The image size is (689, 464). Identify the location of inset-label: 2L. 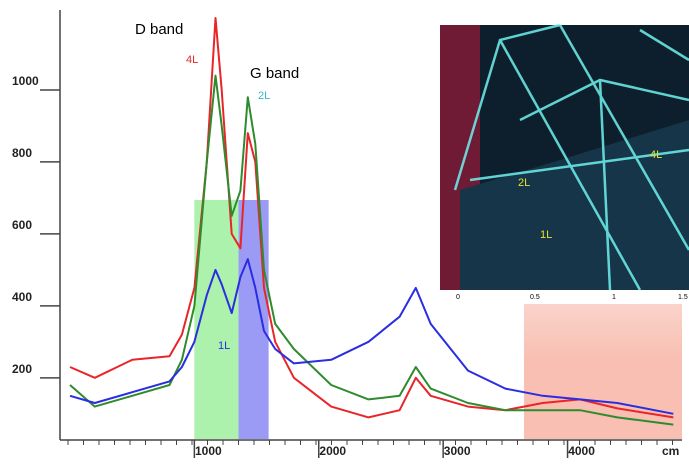
(524, 183).